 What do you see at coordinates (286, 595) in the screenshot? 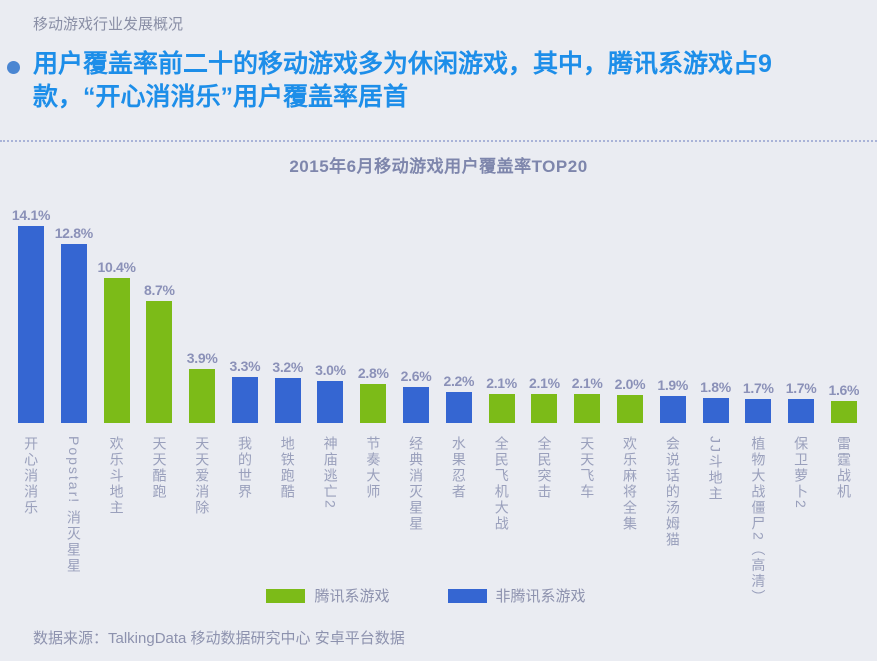
I see `legend-swatch-tencent` at bounding box center [286, 595].